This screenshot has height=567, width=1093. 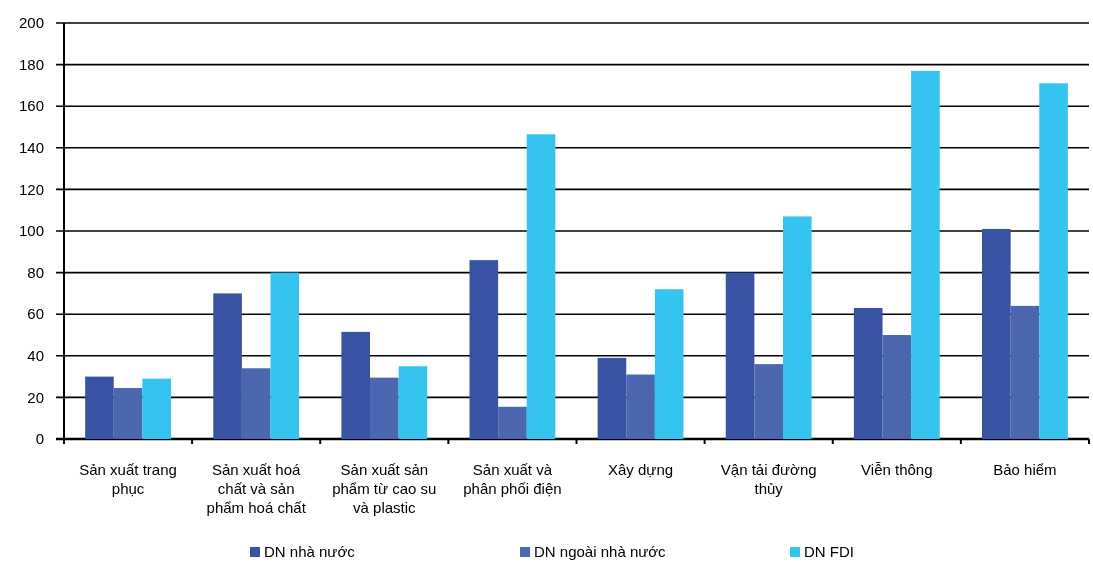 What do you see at coordinates (31, 64) in the screenshot?
I see `y-tick-label: 180` at bounding box center [31, 64].